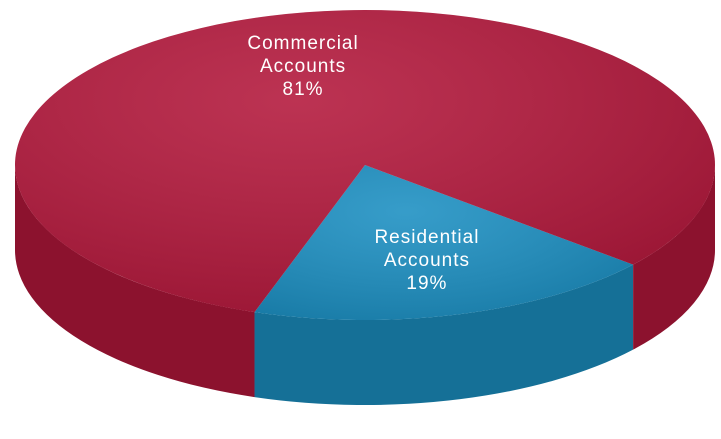  Describe the element at coordinates (303, 89) in the screenshot. I see `value-label: 81%` at that location.